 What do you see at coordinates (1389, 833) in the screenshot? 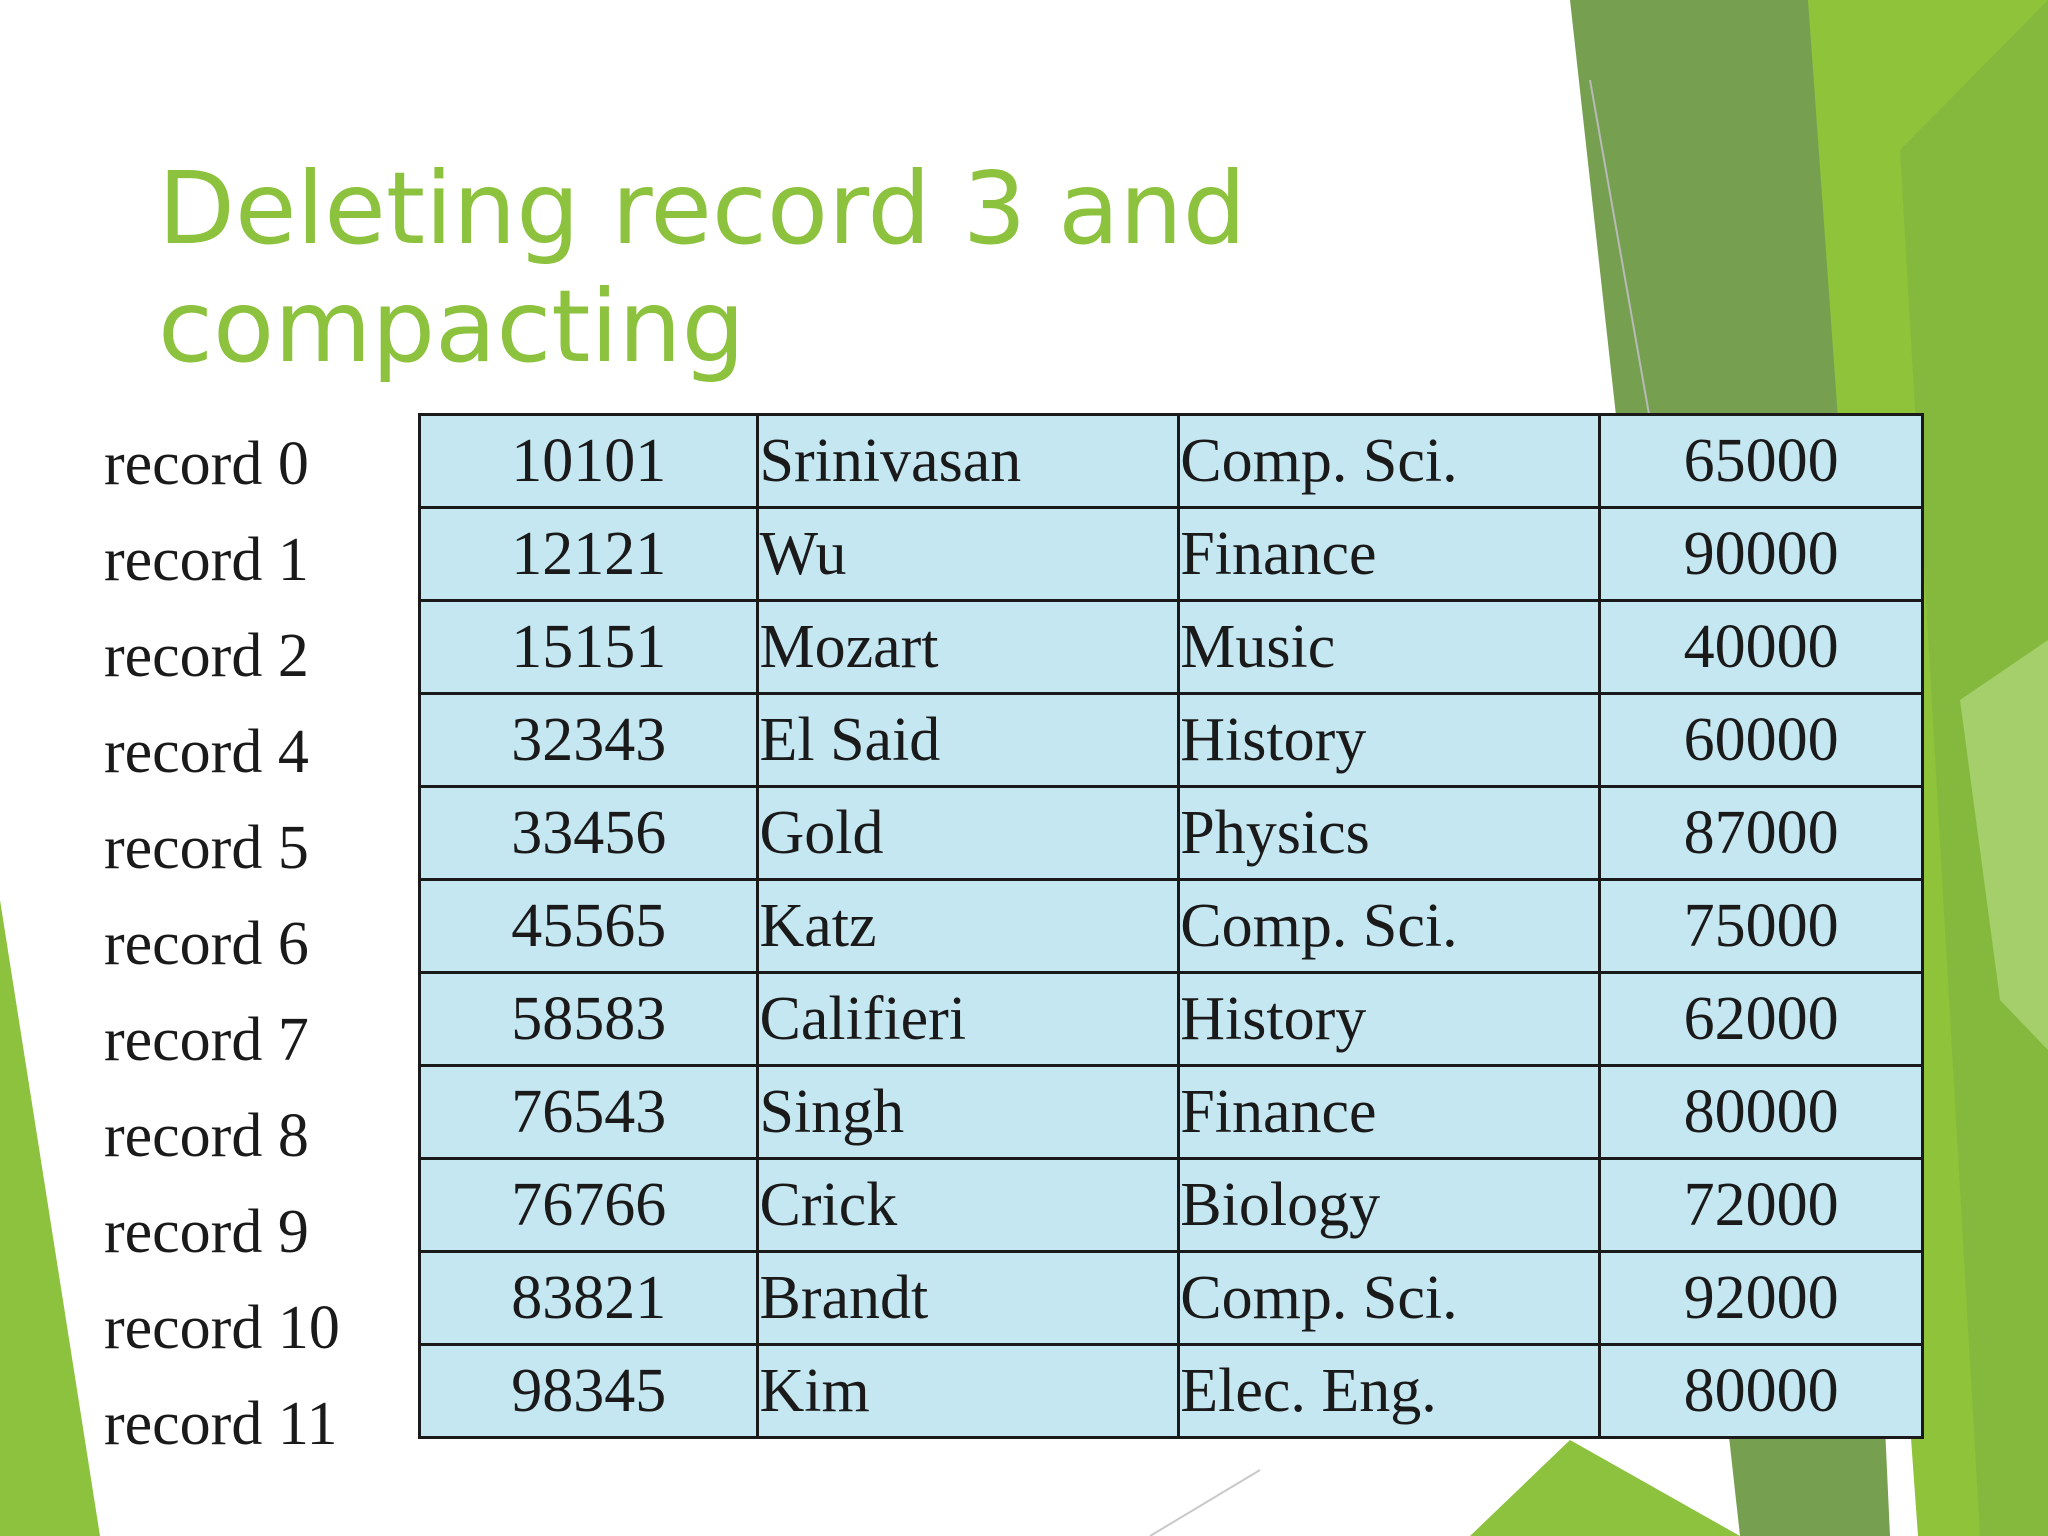
I see `dept-cell: Physics` at bounding box center [1389, 833].